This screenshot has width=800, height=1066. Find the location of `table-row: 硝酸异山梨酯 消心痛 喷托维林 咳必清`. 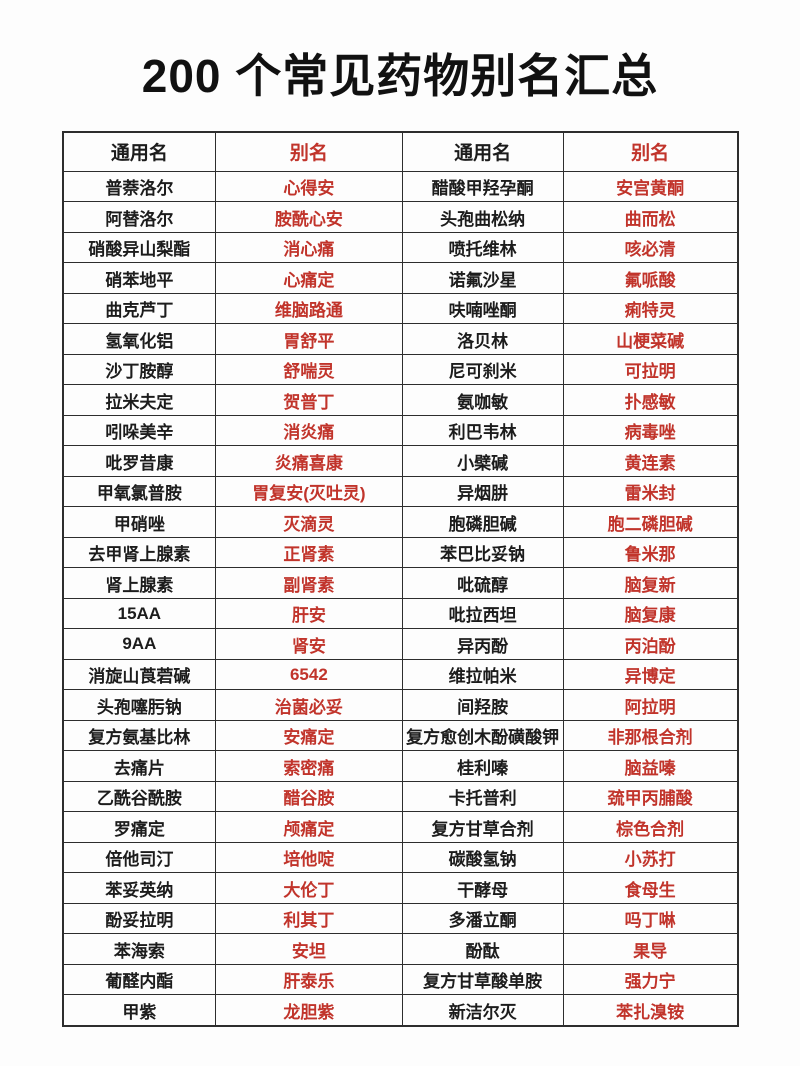

table-row: 硝酸异山梨酯 消心痛 喷托维林 咳必清 is located at coordinates (400, 247).